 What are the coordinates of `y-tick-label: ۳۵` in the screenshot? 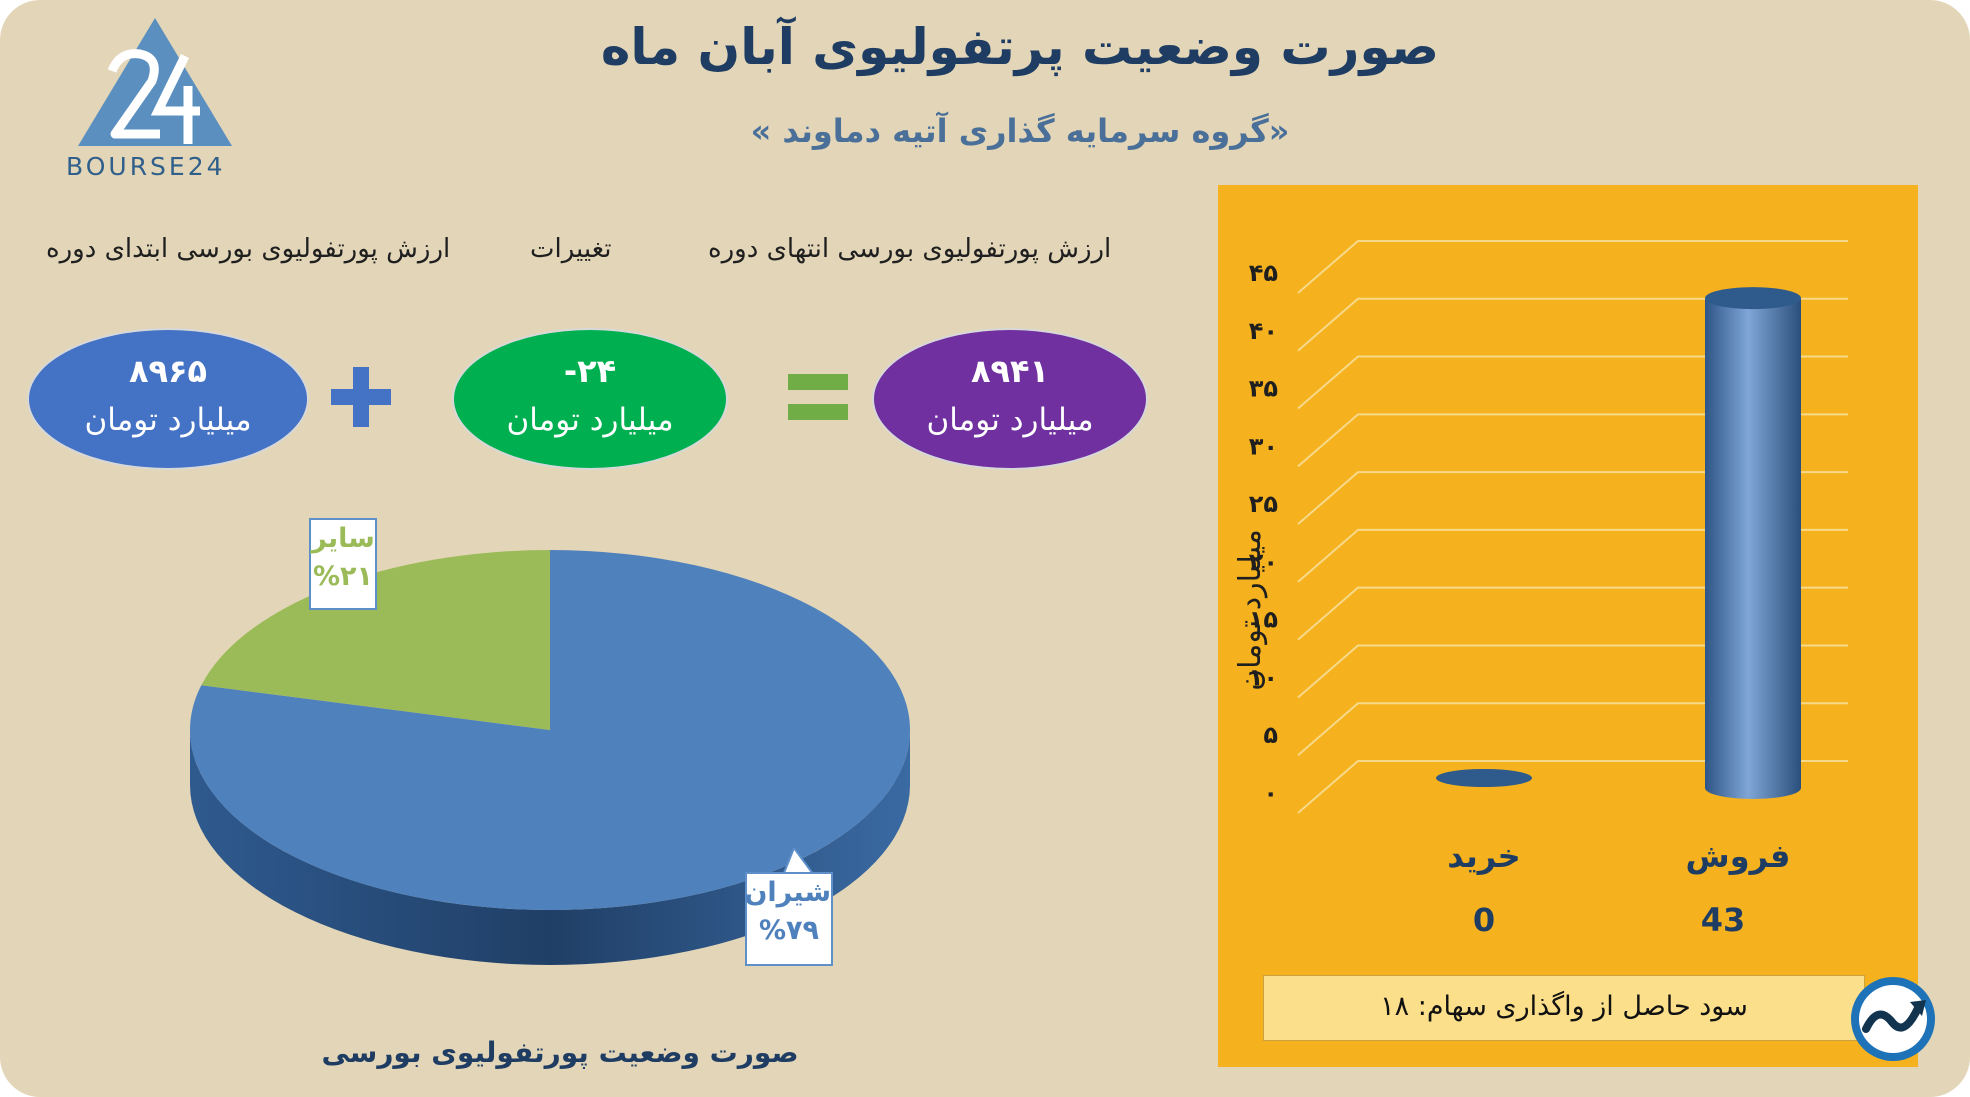 It's located at (1263, 389).